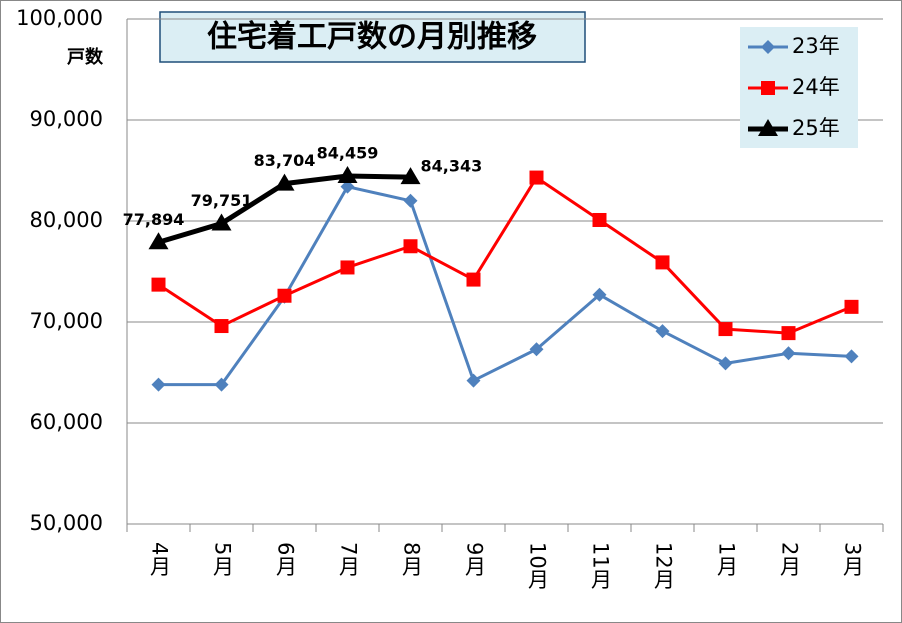 This screenshot has height=623, width=902. Describe the element at coordinates (853, 559) in the screenshot. I see `x-tick-label: 3月` at that location.